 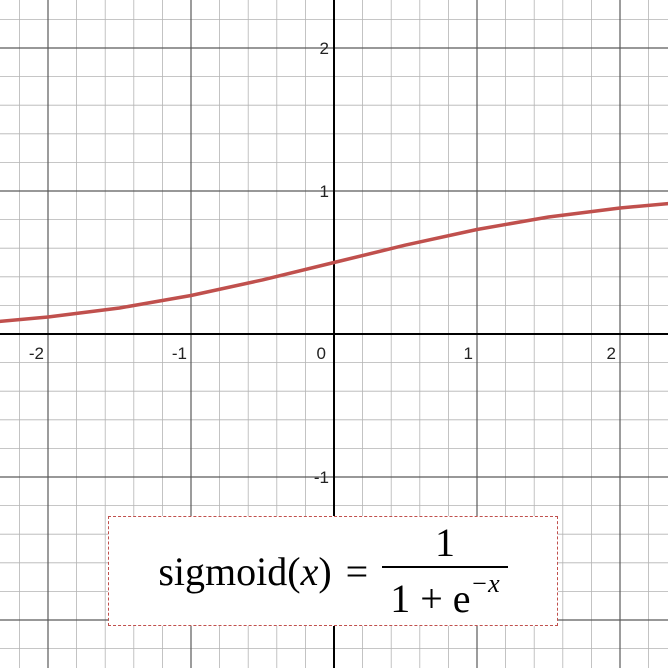 What do you see at coordinates (445, 566) in the screenshot?
I see `fraction-bar` at bounding box center [445, 566].